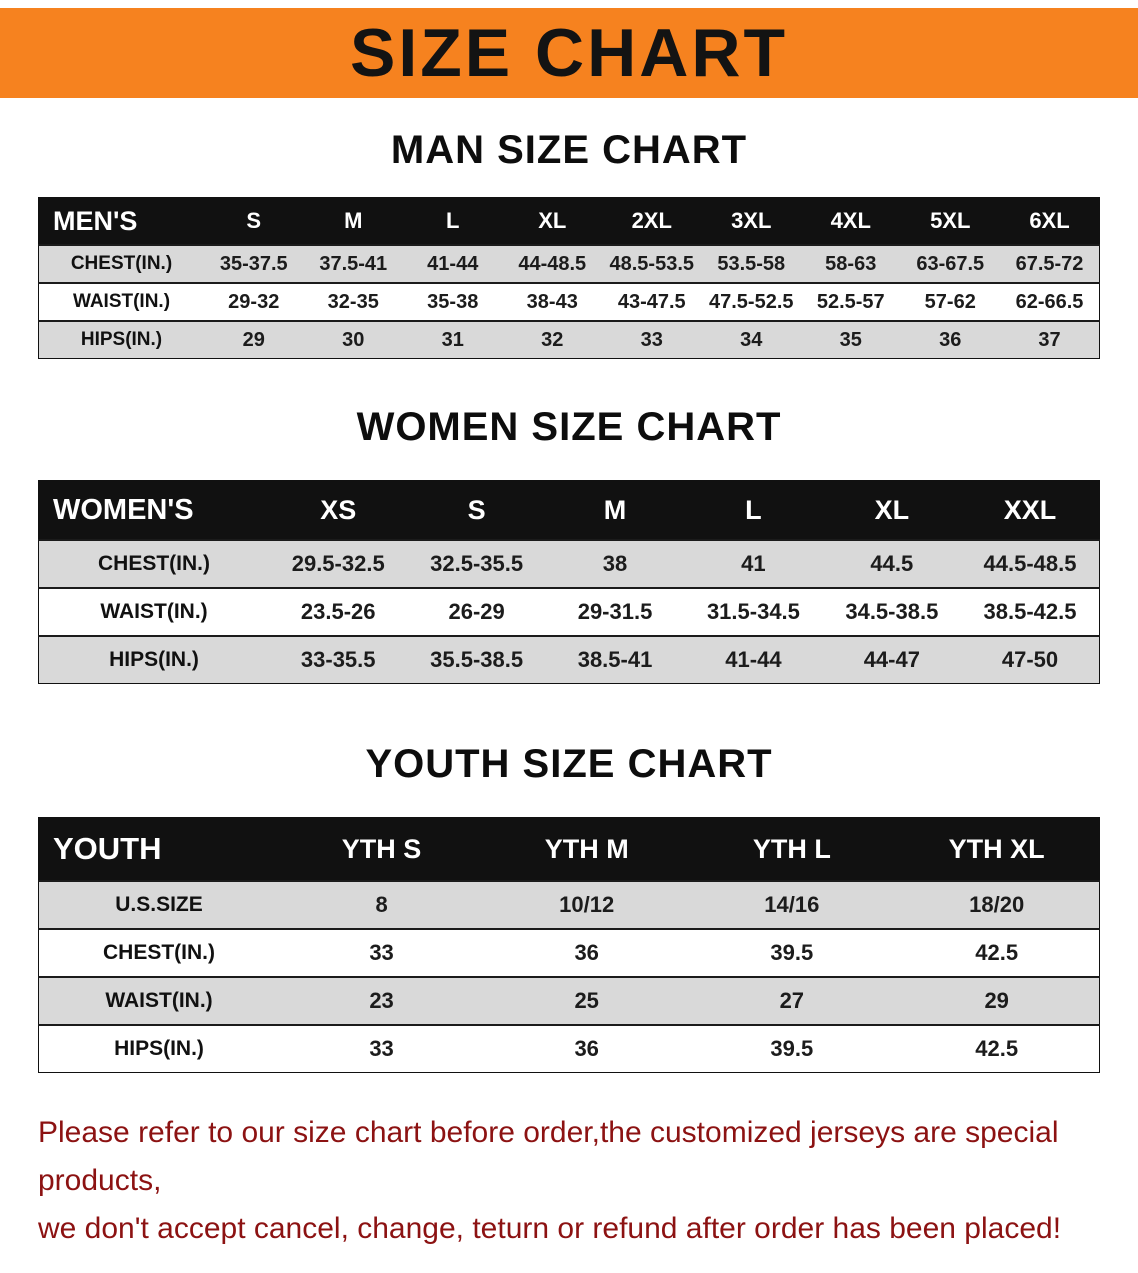 This screenshot has width=1138, height=1273. What do you see at coordinates (1030, 510) in the screenshot?
I see `column-header-cell: XXL` at bounding box center [1030, 510].